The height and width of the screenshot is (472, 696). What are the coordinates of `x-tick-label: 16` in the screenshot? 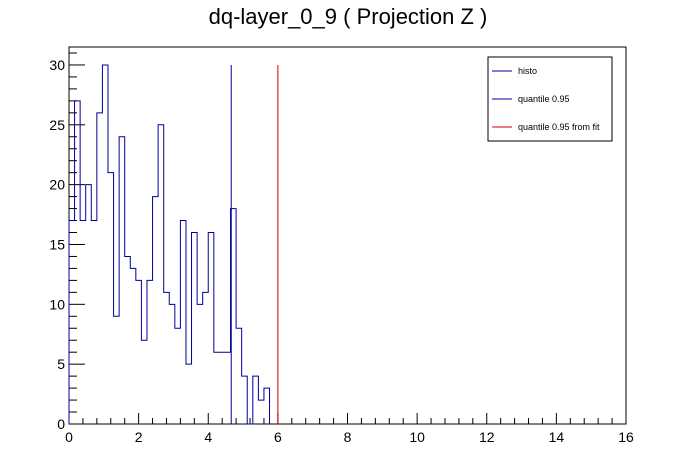 It's located at (626, 437).